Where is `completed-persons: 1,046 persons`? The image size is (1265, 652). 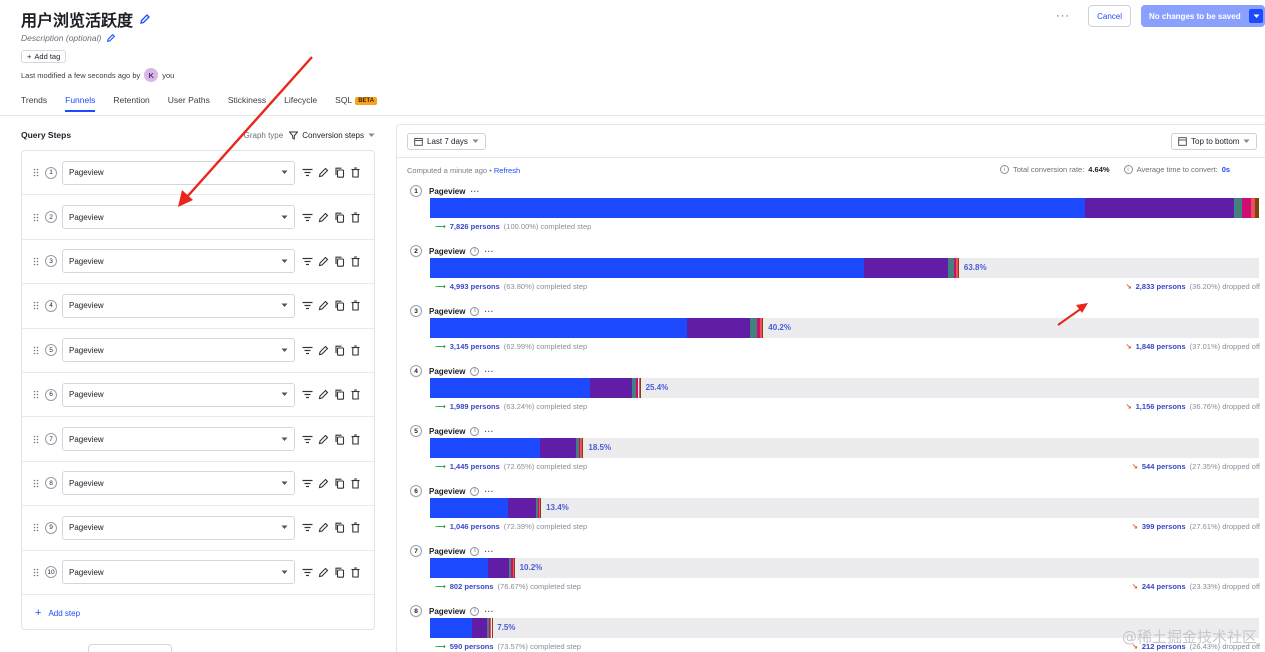
completed-persons: 1,046 persons is located at coordinates (474, 526).